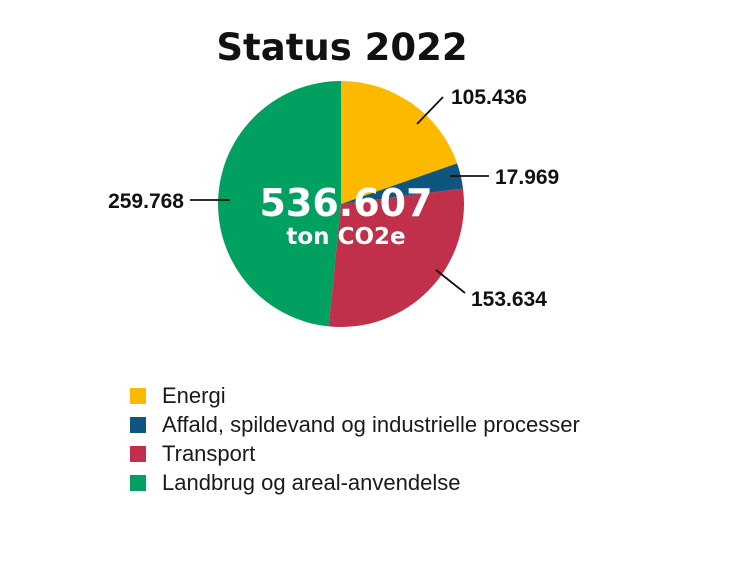 Image resolution: width=731 pixels, height=585 pixels. I want to click on legend-item-landbrug: Landbrug og areal-anvendelse, so click(420, 482).